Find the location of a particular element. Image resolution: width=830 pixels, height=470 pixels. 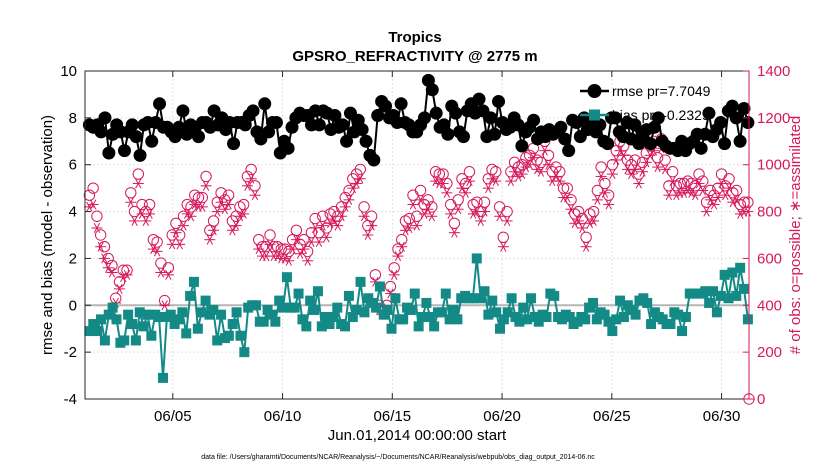

y-right-tick-label: 0 is located at coordinates (761, 399).